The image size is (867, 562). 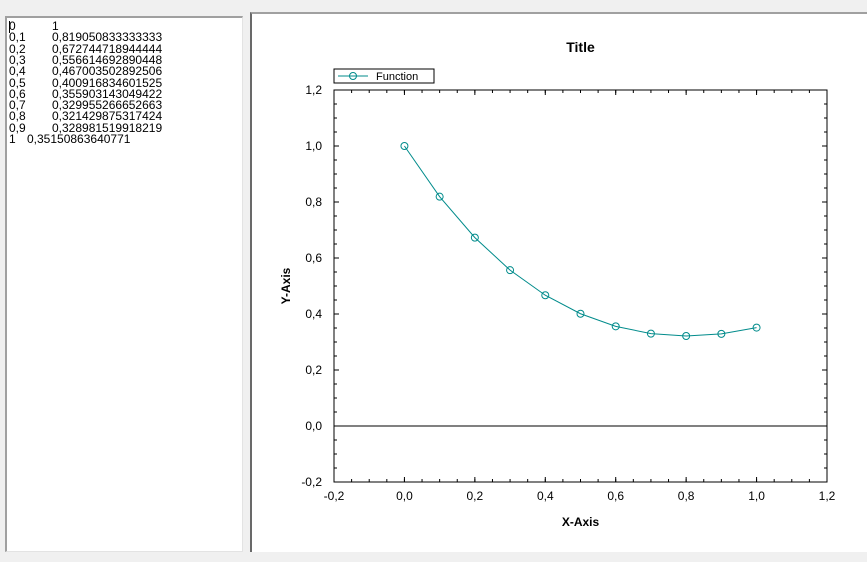 I want to click on y-tick-label: 1,2, so click(x=313, y=90).